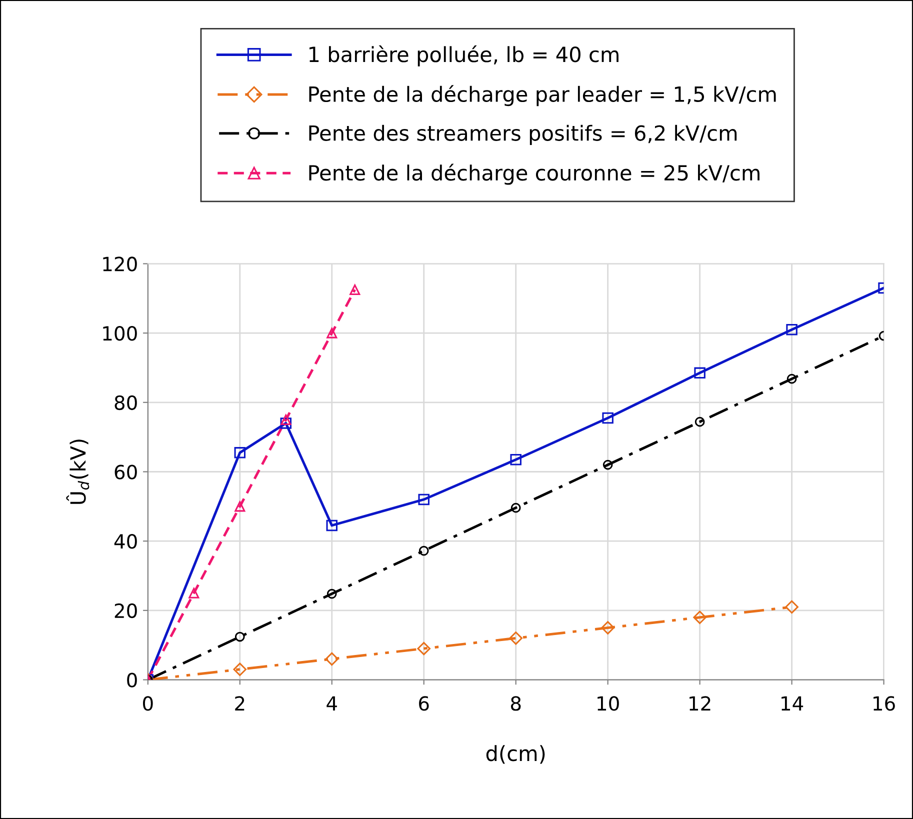 This screenshot has width=913, height=819. What do you see at coordinates (515, 754) in the screenshot?
I see `x-axis-title: d(cm)` at bounding box center [515, 754].